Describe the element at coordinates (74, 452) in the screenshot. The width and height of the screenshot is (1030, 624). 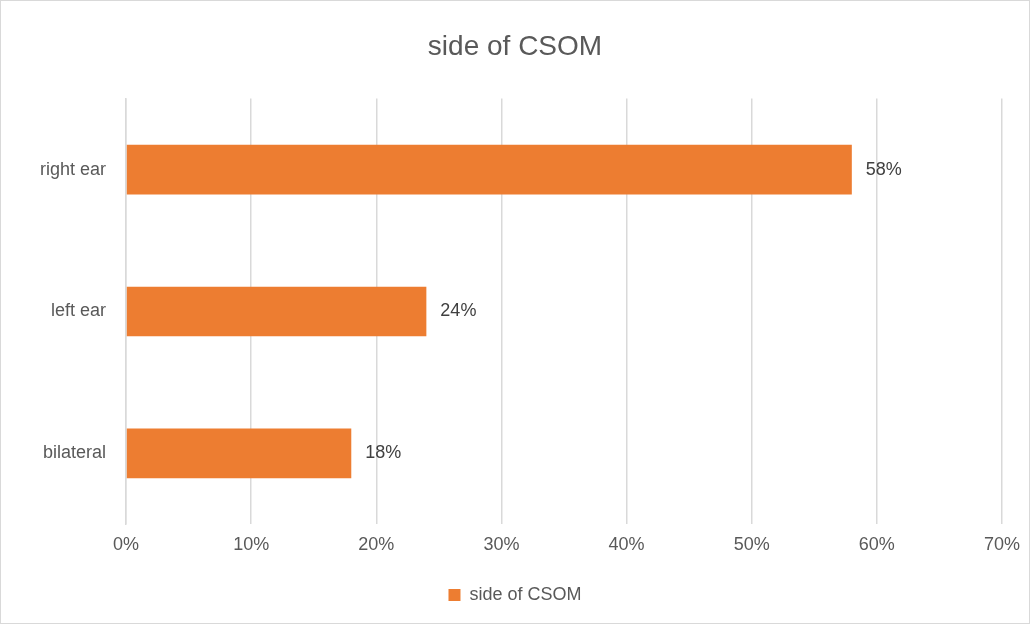
I see `y-tick-label: bilateral` at that location.